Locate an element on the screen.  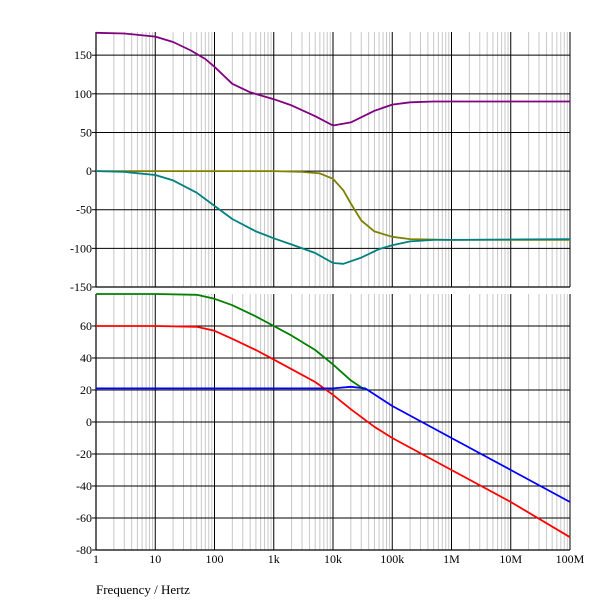
bottom-x-tick-label: 10M is located at coordinates (510, 559).